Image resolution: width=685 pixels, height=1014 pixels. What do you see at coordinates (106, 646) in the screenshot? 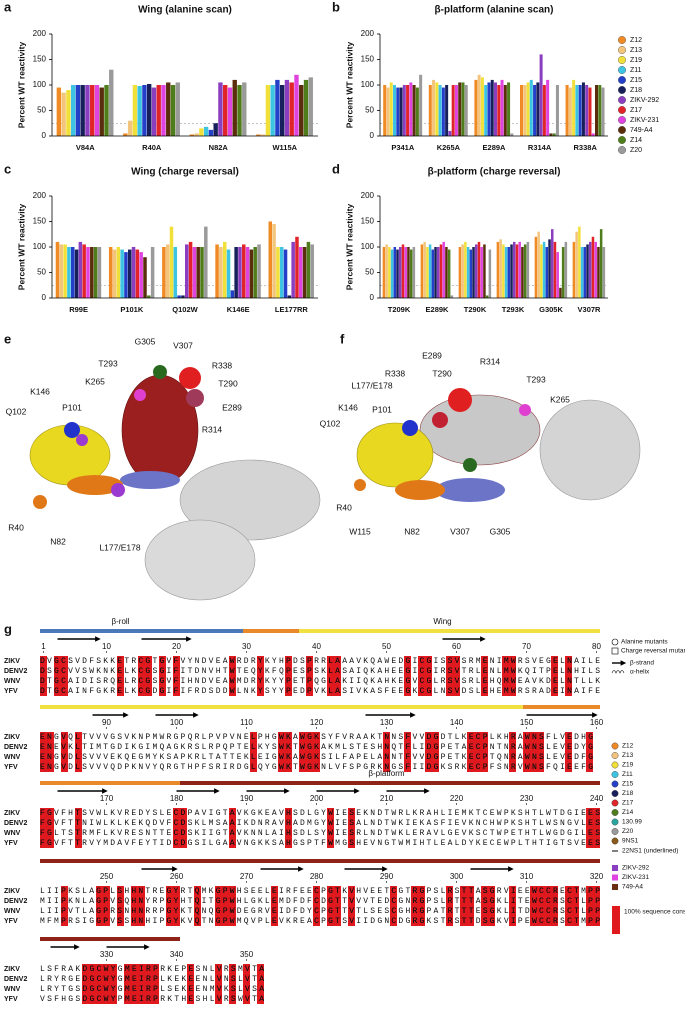
I see `residue-number: 10` at bounding box center [106, 646].